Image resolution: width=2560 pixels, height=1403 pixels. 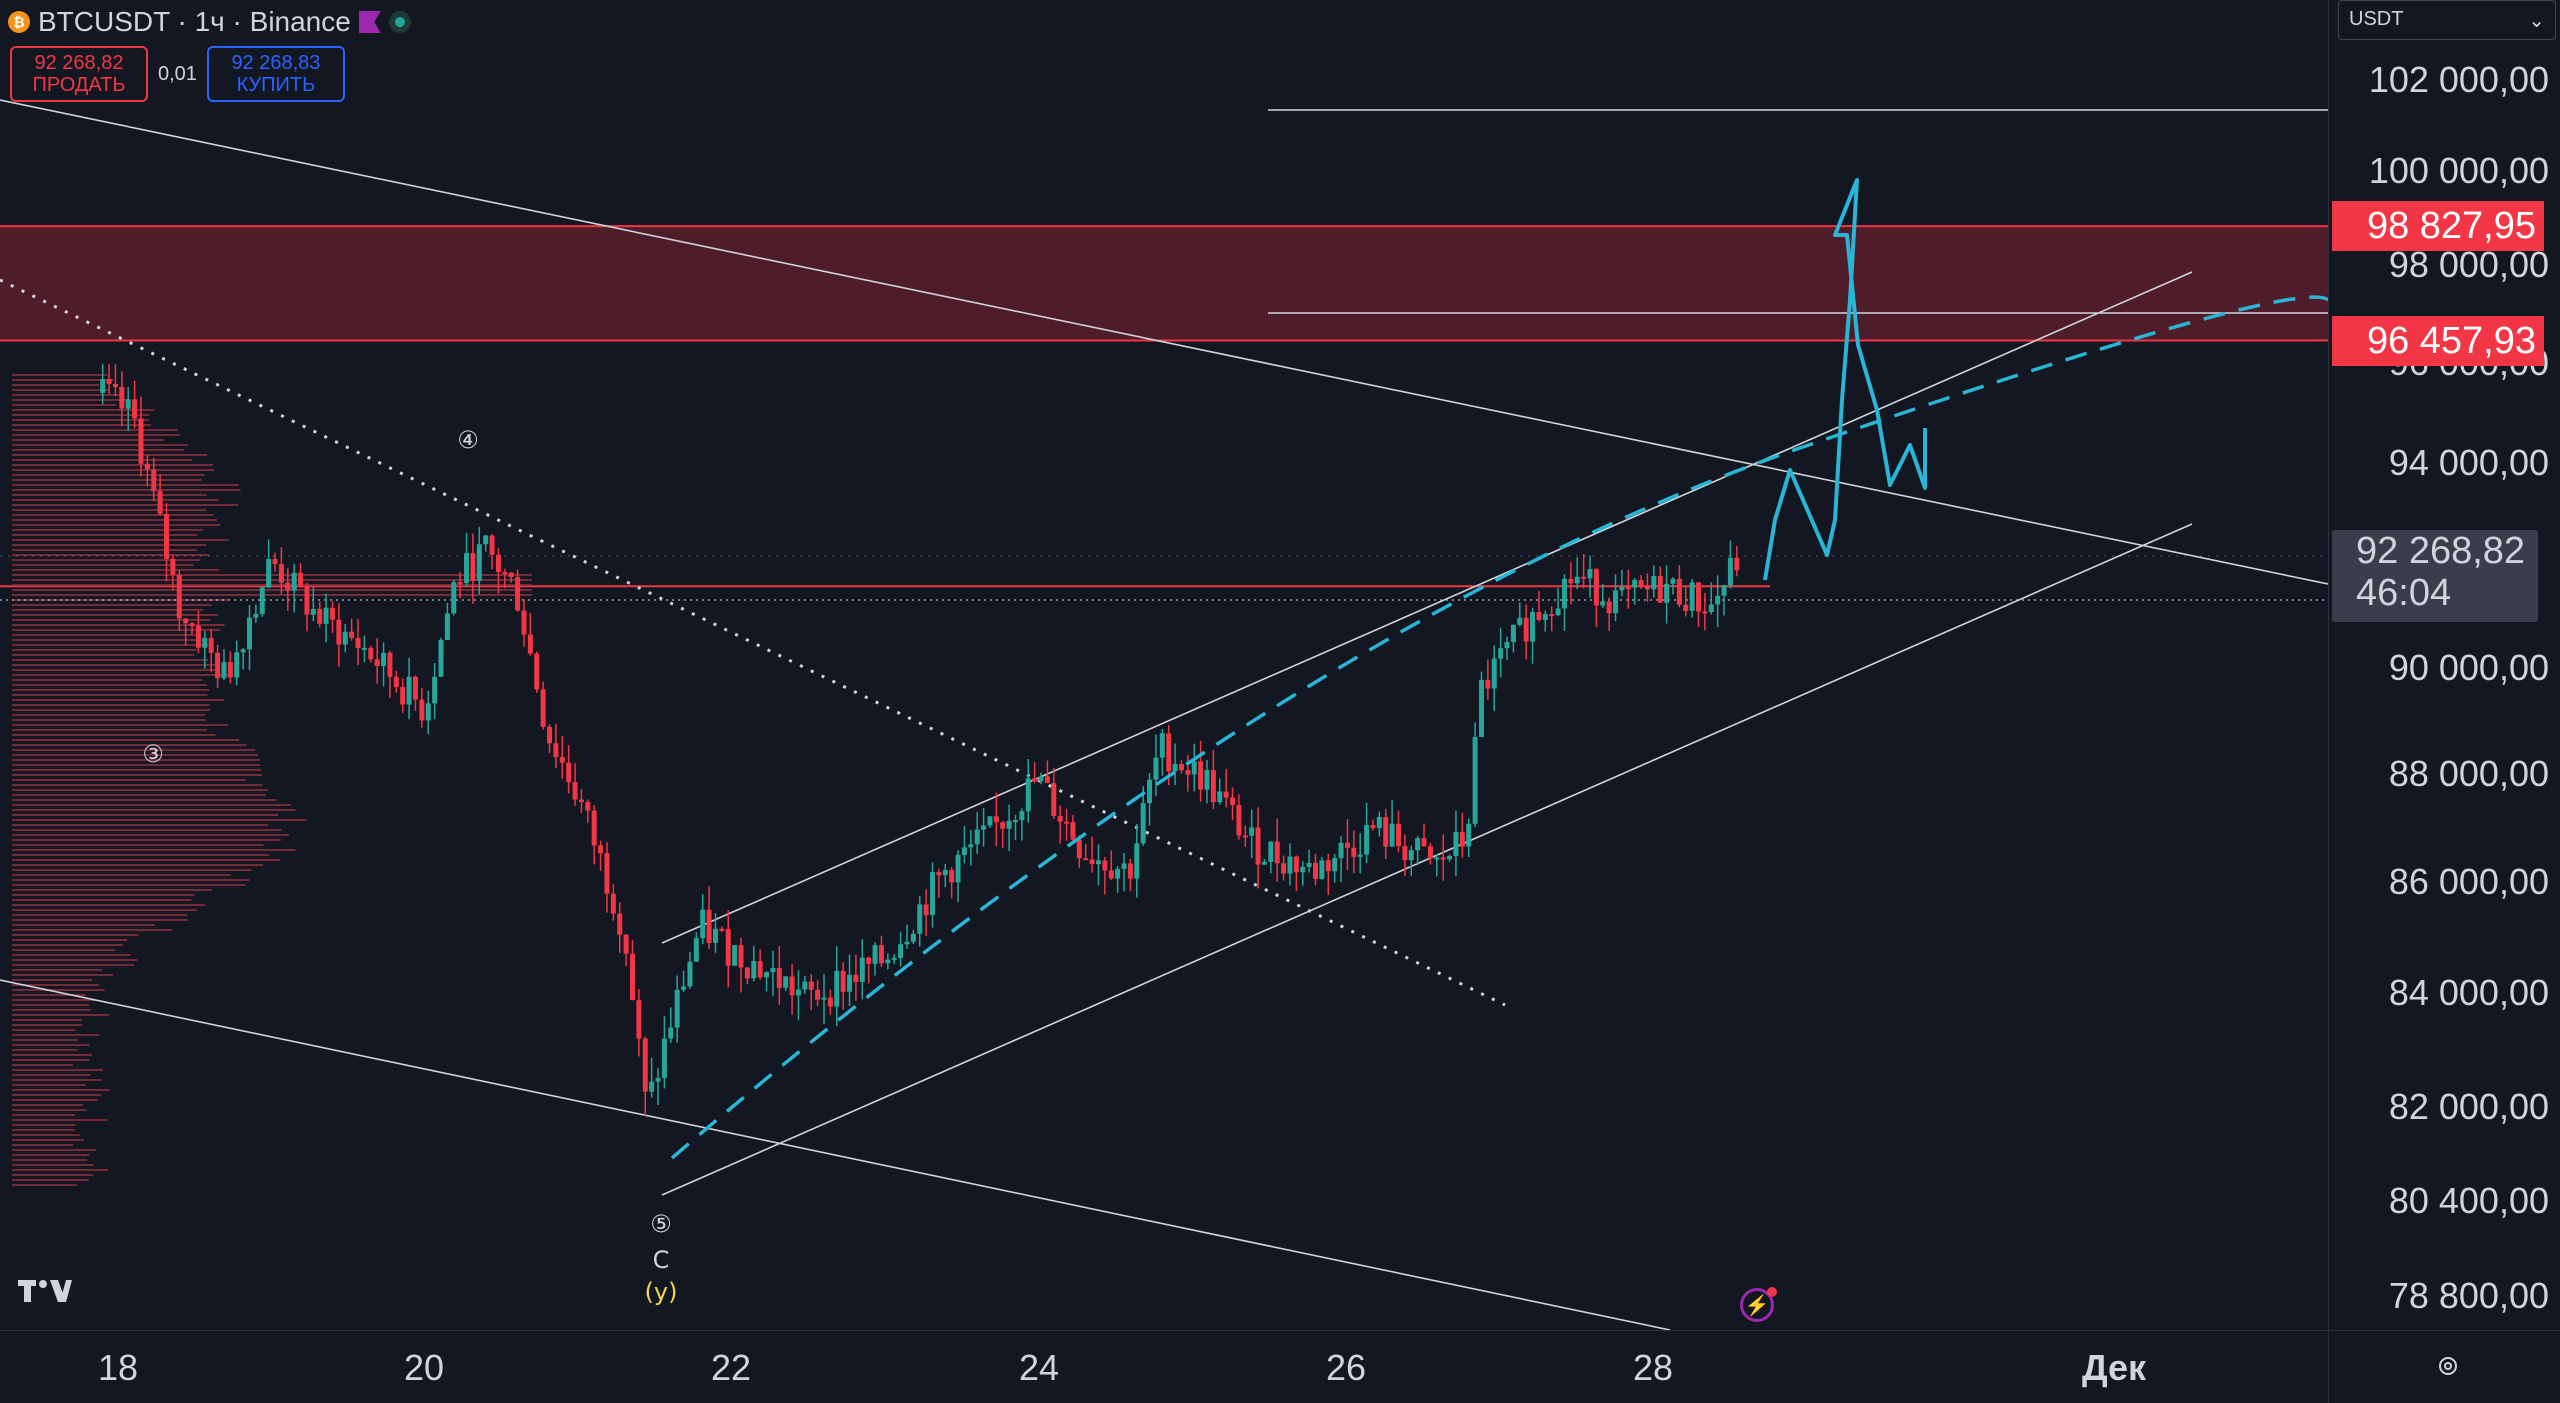 What do you see at coordinates (79, 74) in the screenshot?
I see `sell-button: 92 268,82 ПРОДАТЬ` at bounding box center [79, 74].